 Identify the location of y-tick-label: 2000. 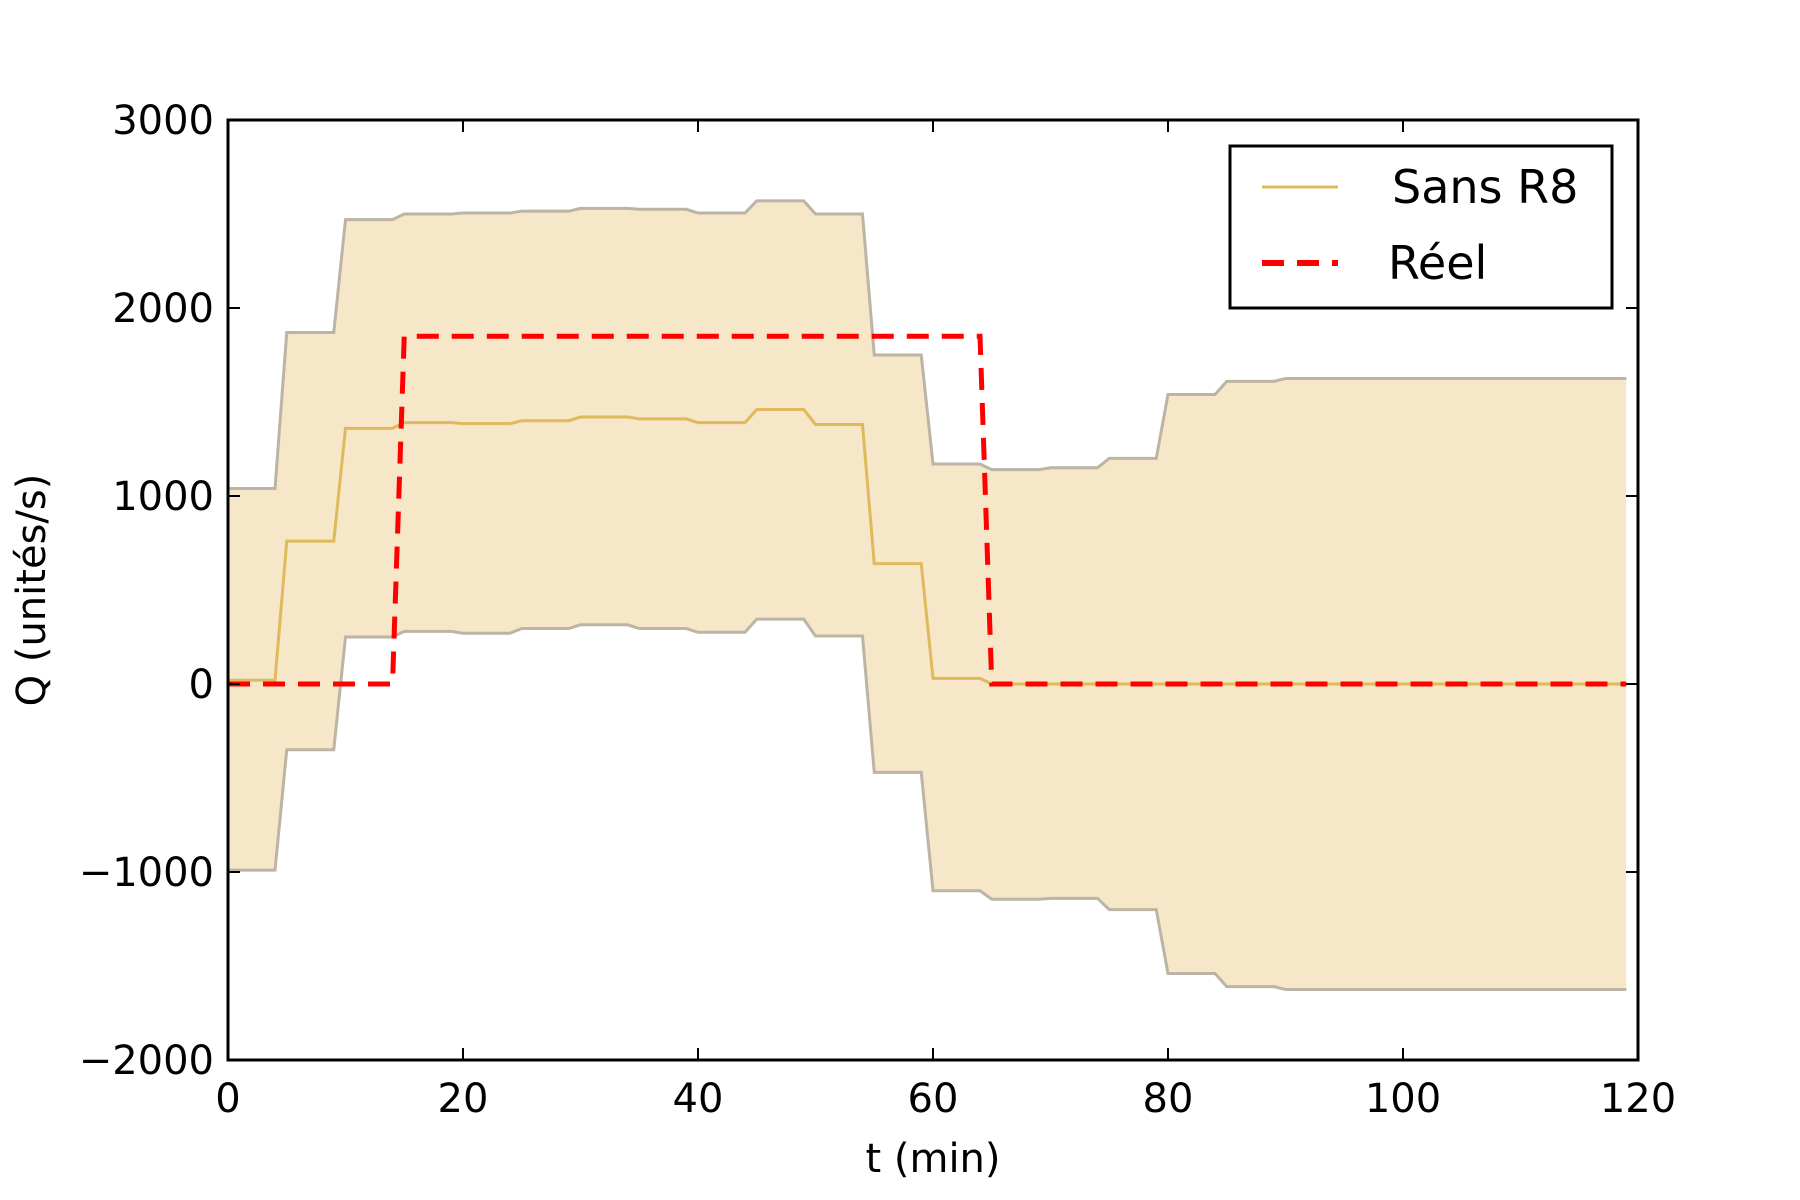
(163, 309).